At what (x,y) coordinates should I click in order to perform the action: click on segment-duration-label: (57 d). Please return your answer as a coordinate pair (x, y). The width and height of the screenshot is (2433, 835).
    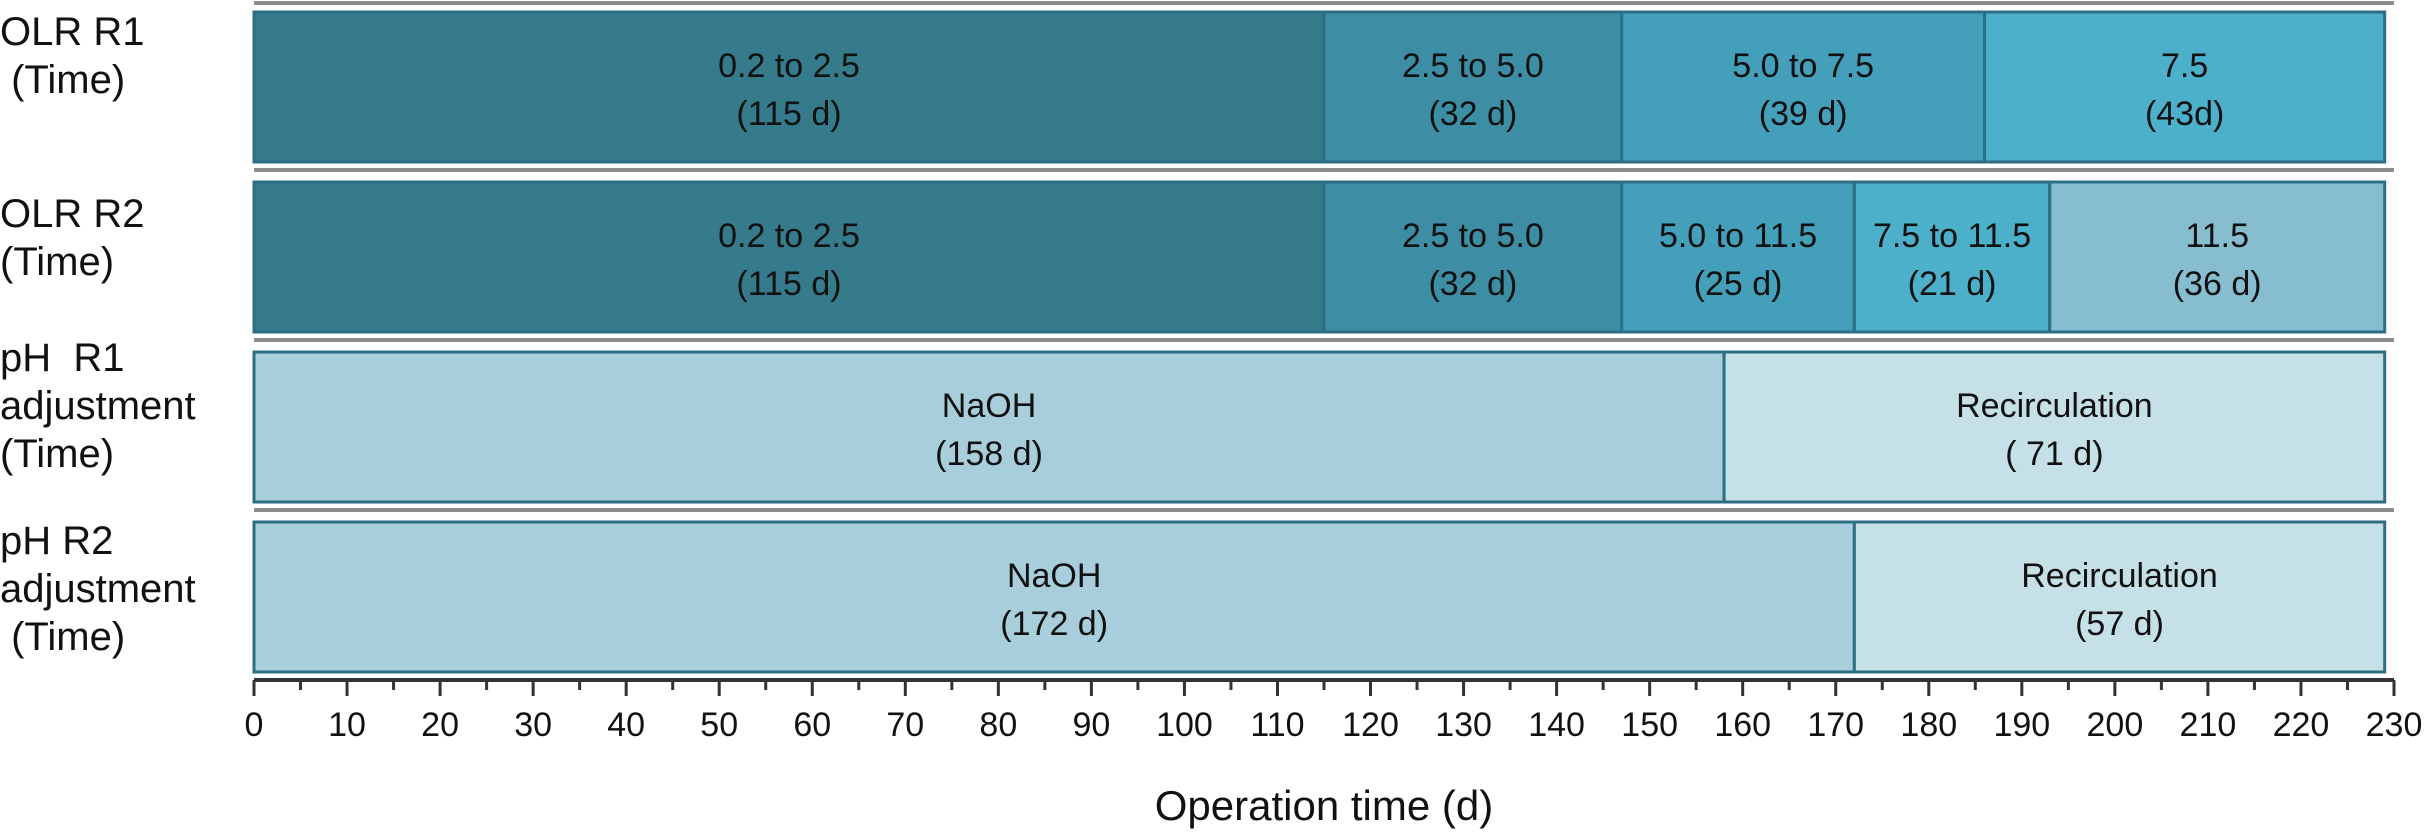
    Looking at the image, I should click on (2119, 624).